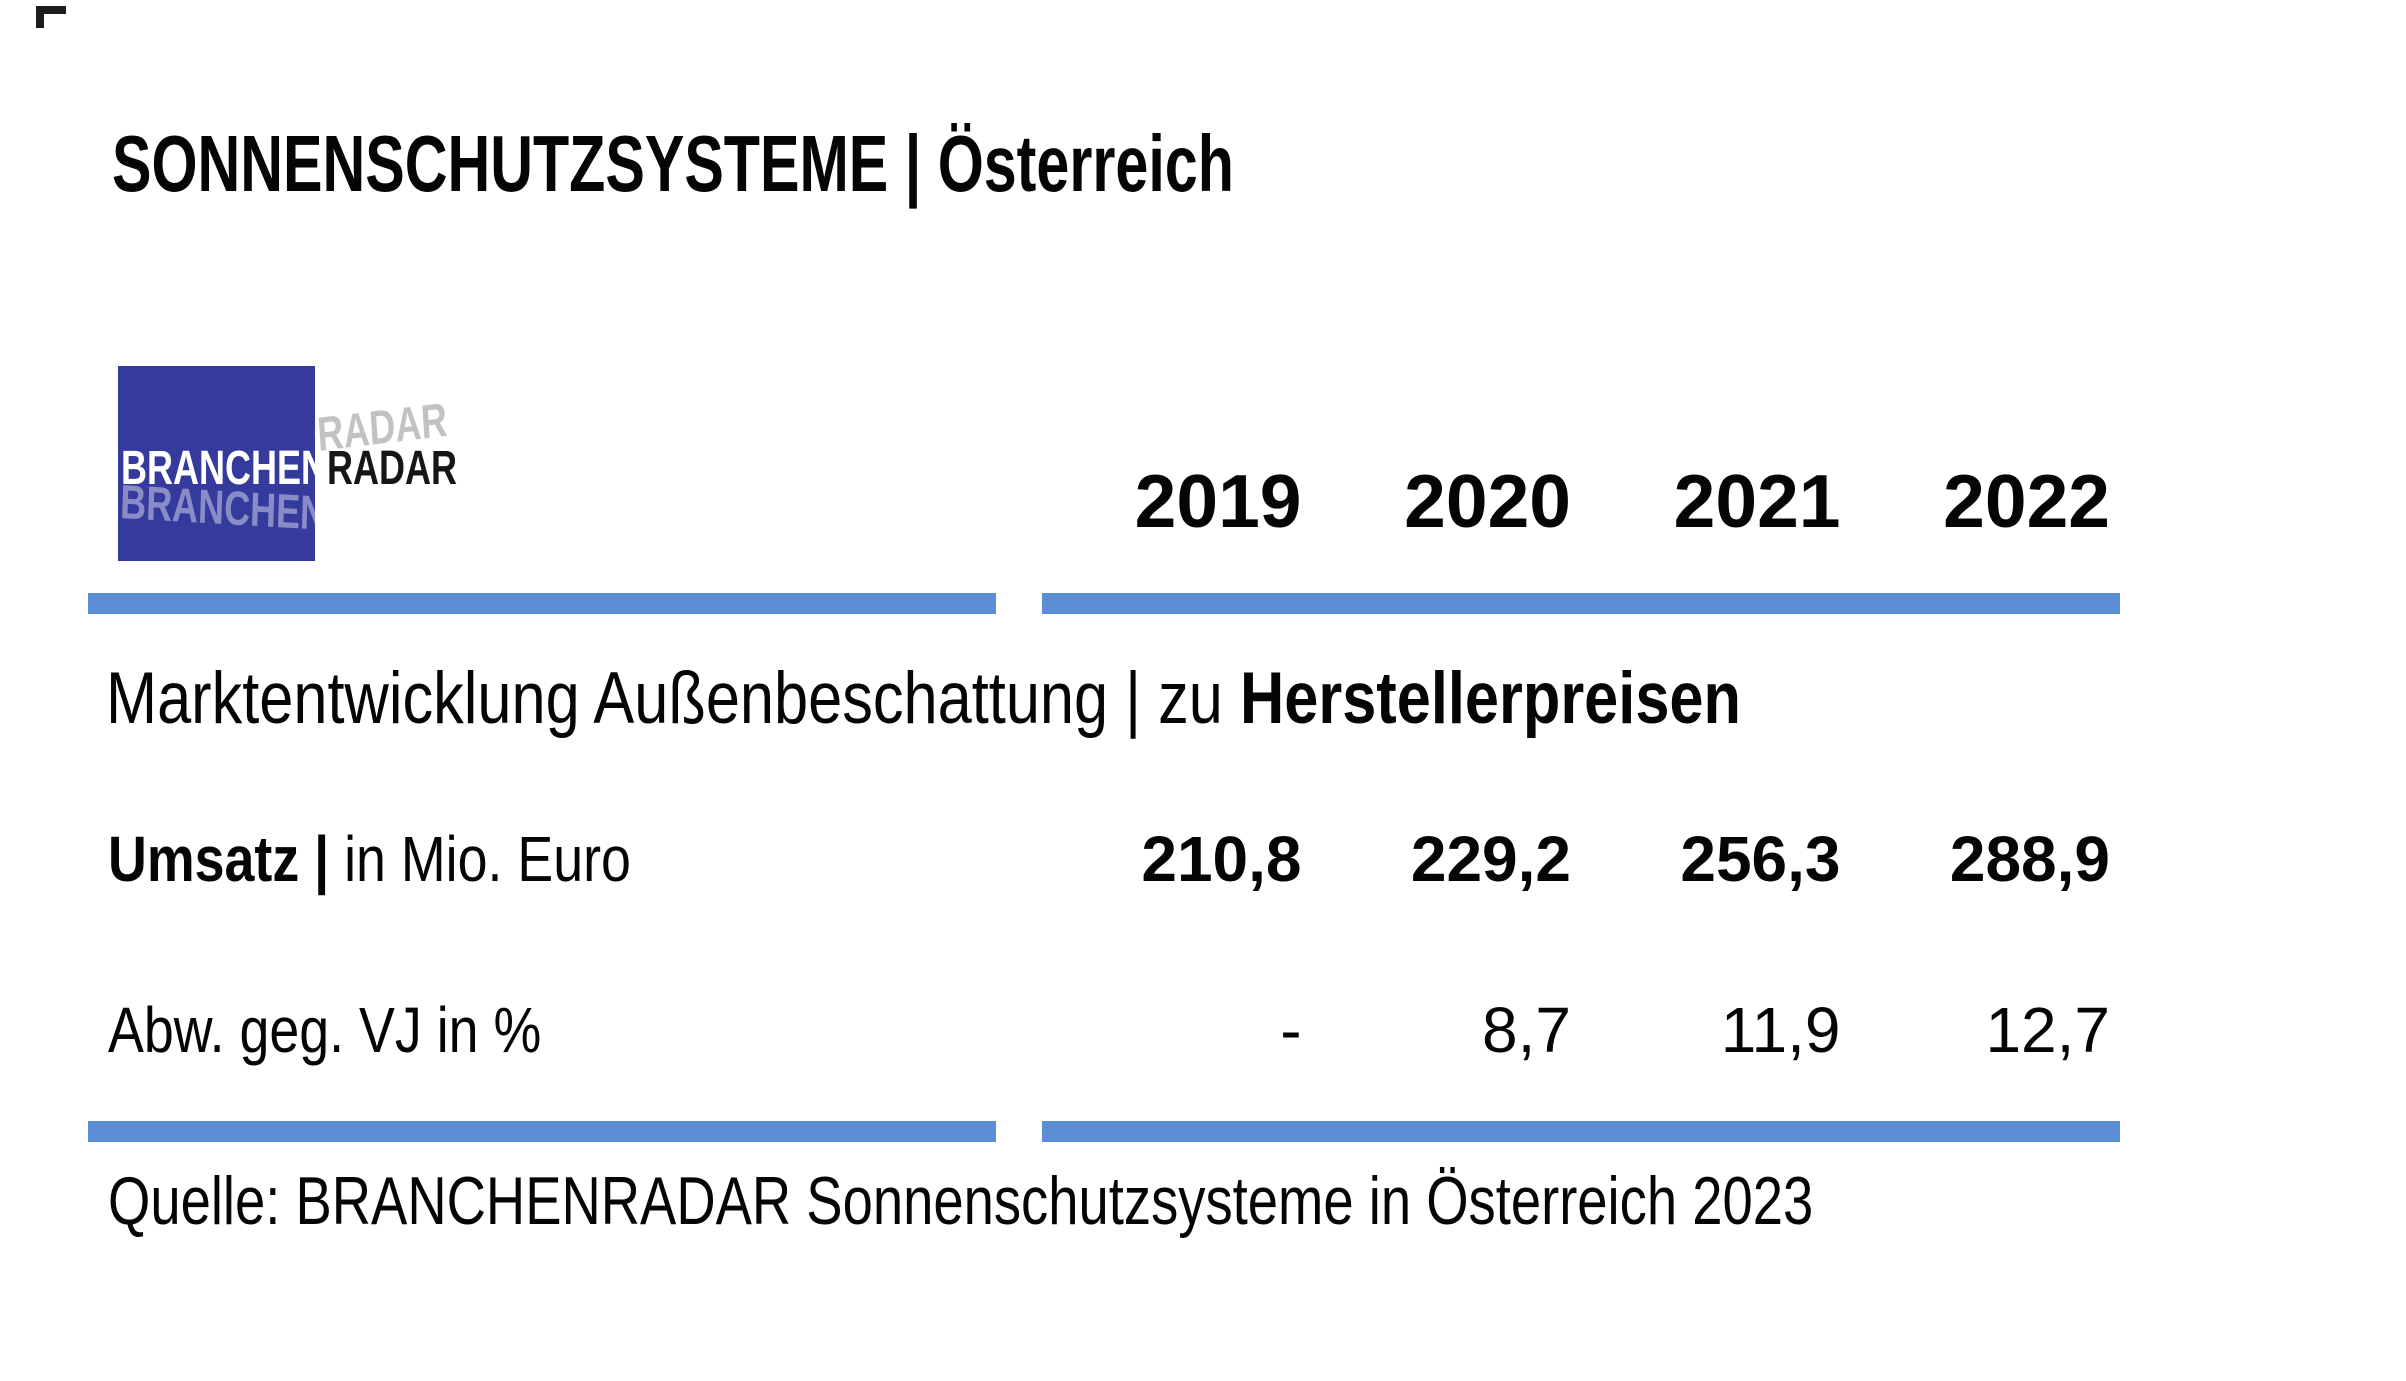 This screenshot has width=2406, height=1381. Describe the element at coordinates (1581, 1131) in the screenshot. I see `divider-bottom-right-segment` at that location.